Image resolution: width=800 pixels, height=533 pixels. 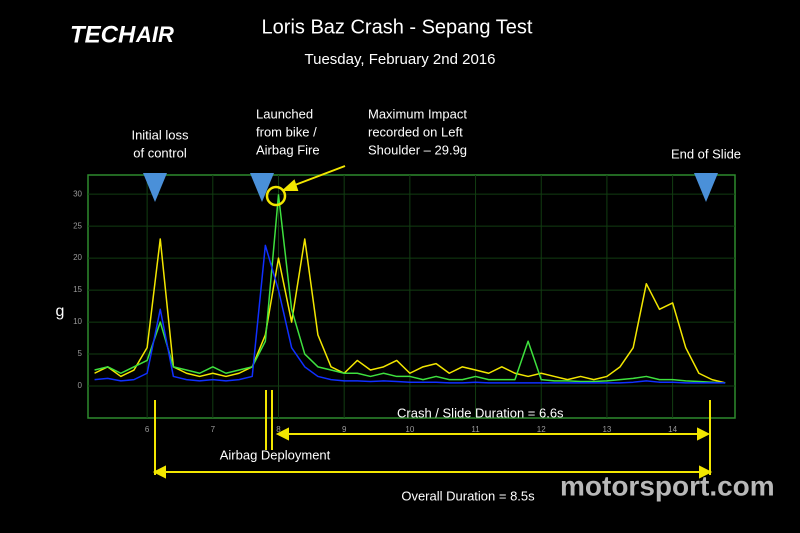 I want to click on chart-subtitle: Tuesday, February 2nd 2016, so click(x=400, y=59).